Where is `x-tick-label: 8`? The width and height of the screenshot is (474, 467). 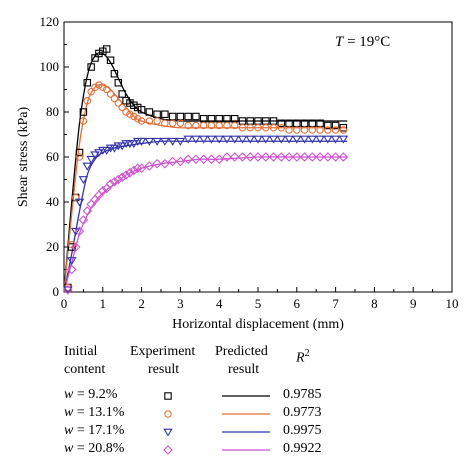
x-tick-label: 8 is located at coordinates (374, 303).